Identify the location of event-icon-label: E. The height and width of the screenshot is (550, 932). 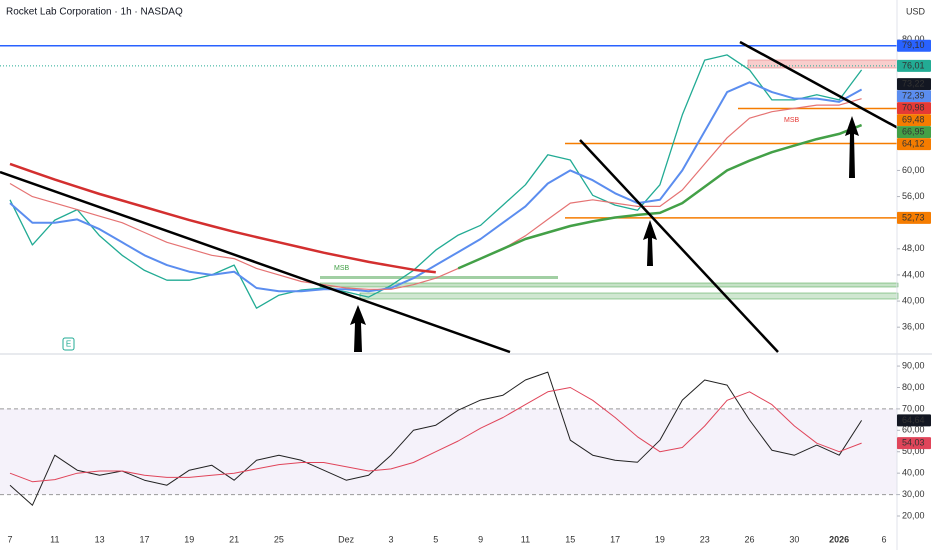
(68, 344).